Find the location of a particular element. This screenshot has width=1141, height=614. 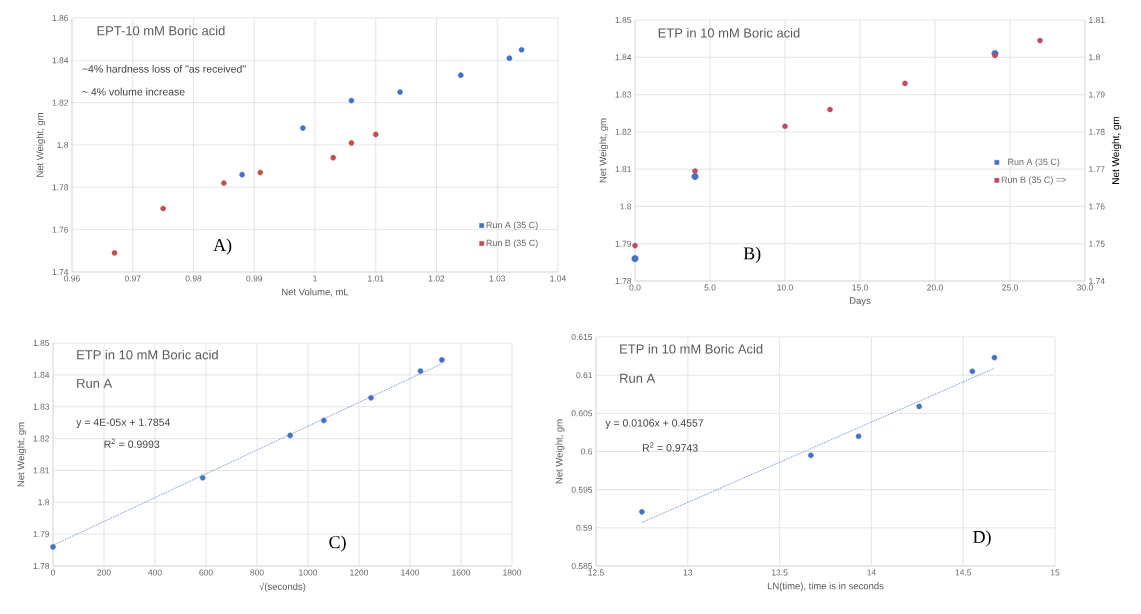

y-tick-label: 1.76 is located at coordinates (60, 229).